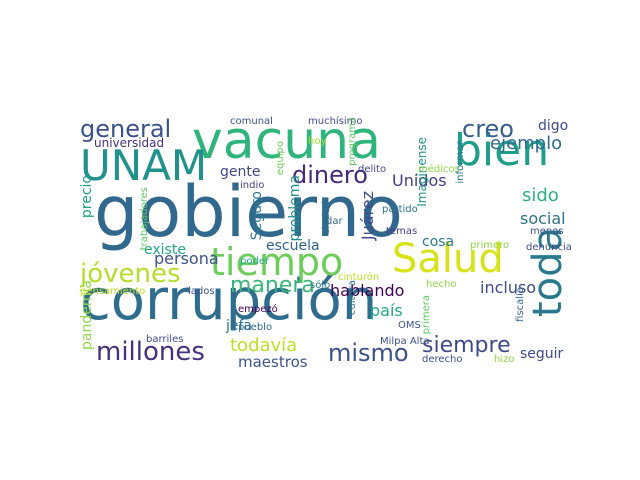  What do you see at coordinates (330, 175) in the screenshot?
I see `word-dinero: dinero` at bounding box center [330, 175].